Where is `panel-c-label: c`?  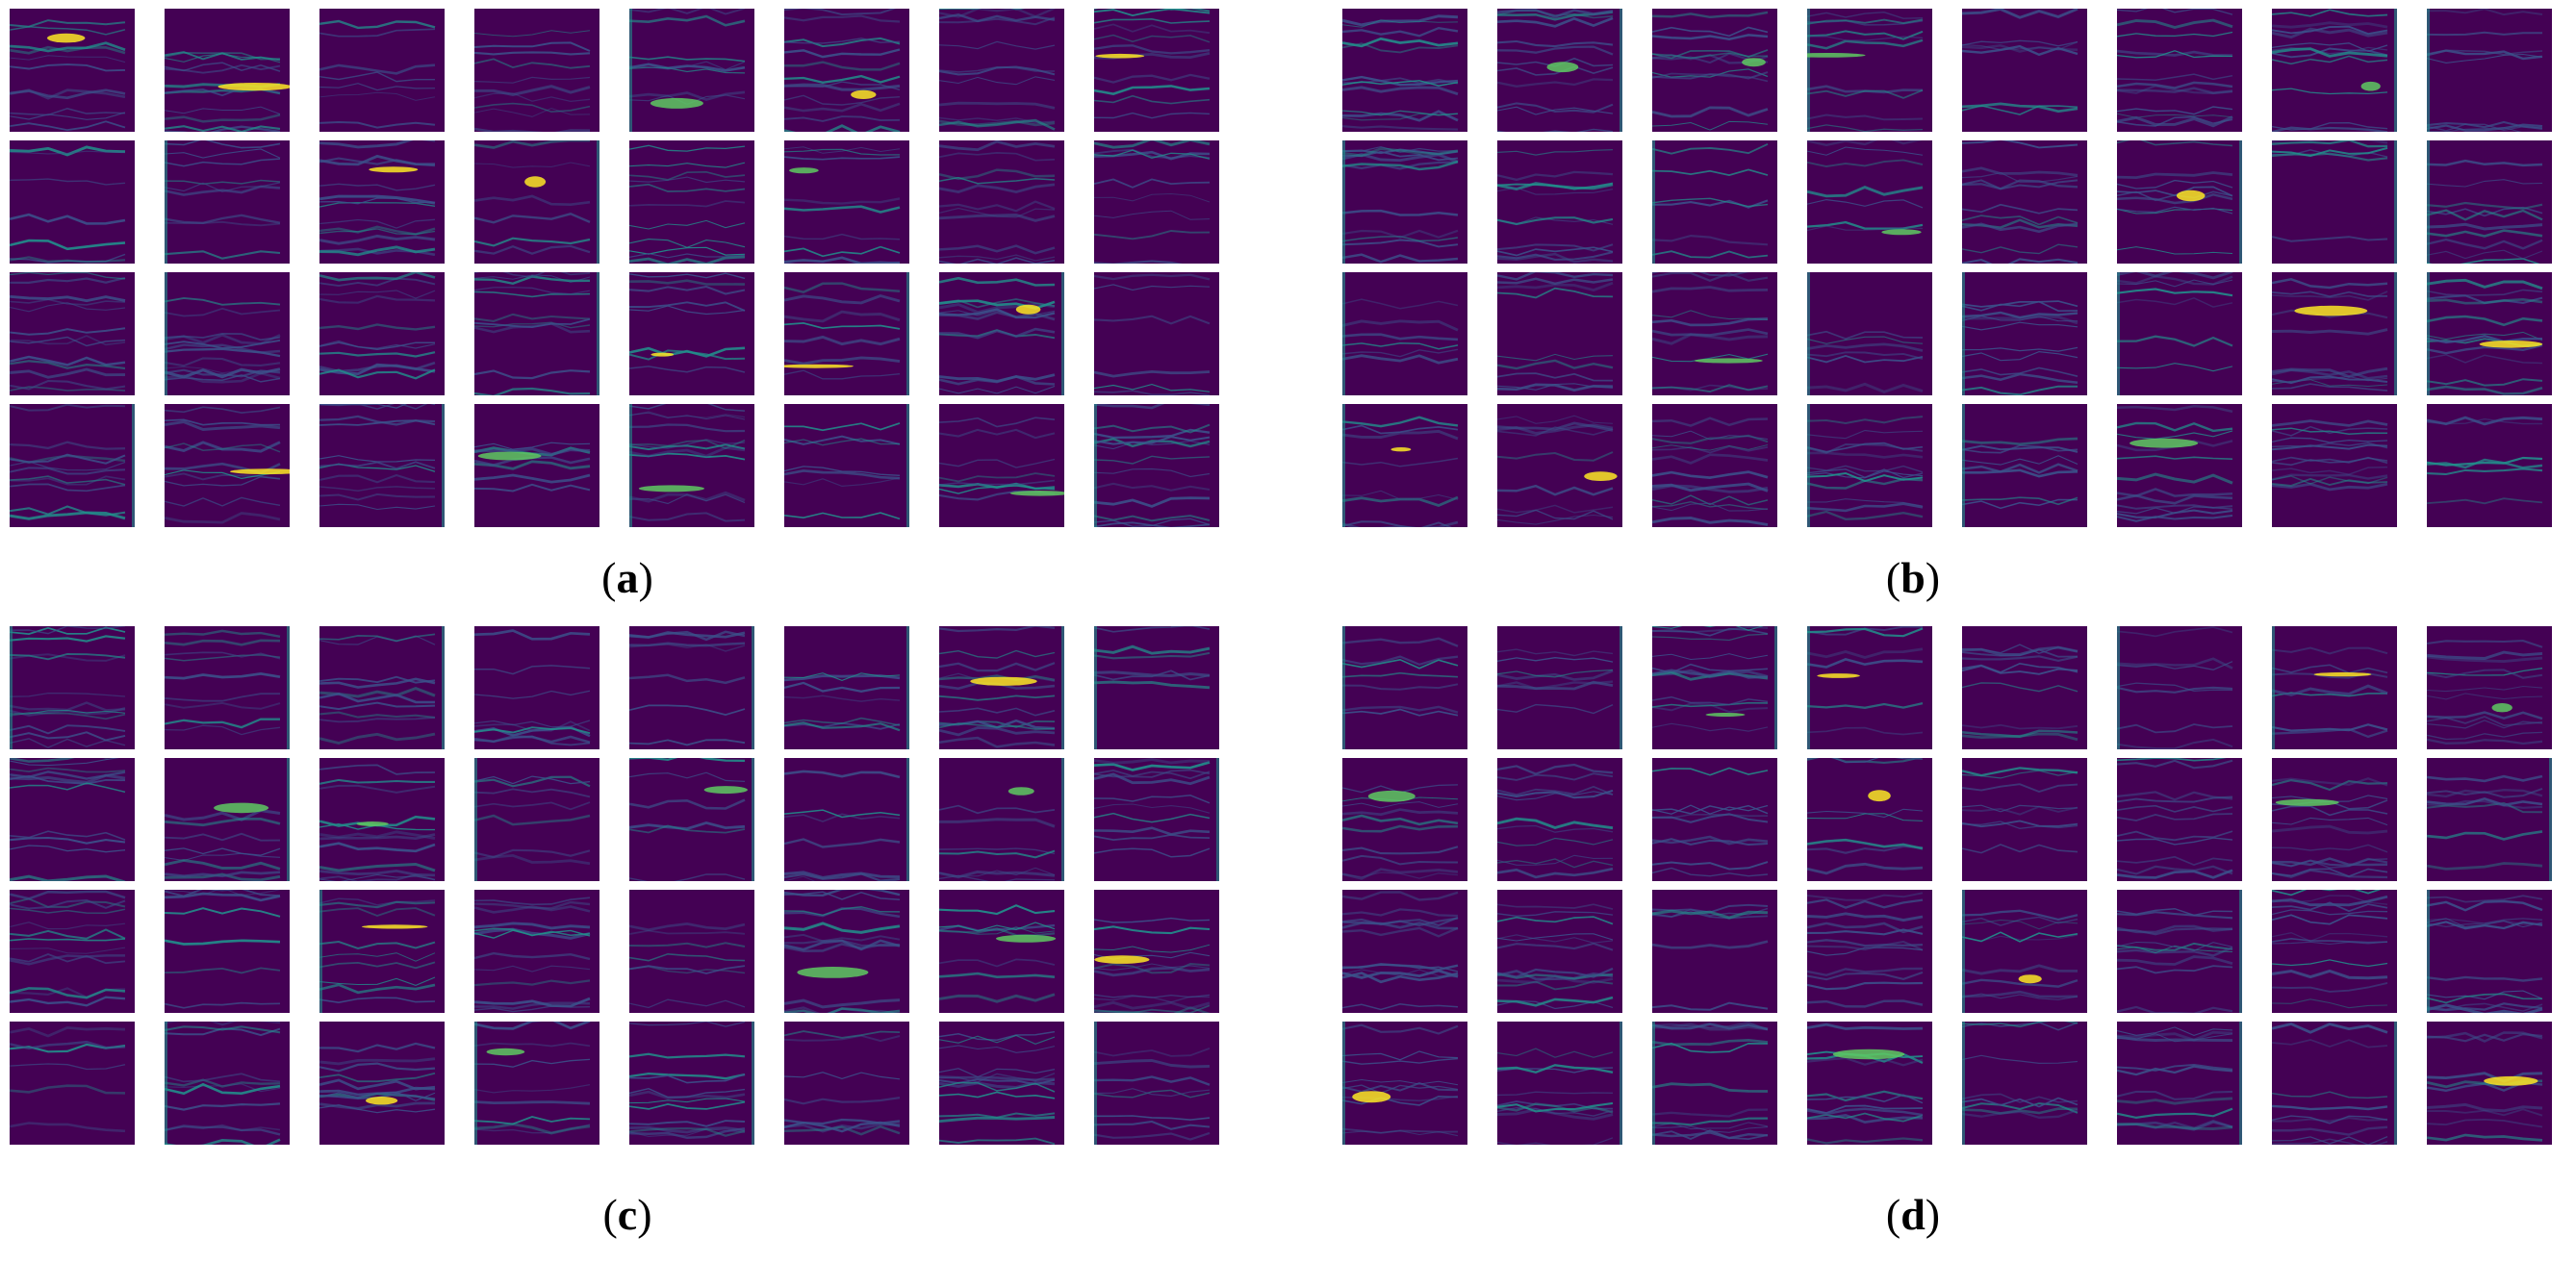
panel-c-label: c is located at coordinates (627, 1214).